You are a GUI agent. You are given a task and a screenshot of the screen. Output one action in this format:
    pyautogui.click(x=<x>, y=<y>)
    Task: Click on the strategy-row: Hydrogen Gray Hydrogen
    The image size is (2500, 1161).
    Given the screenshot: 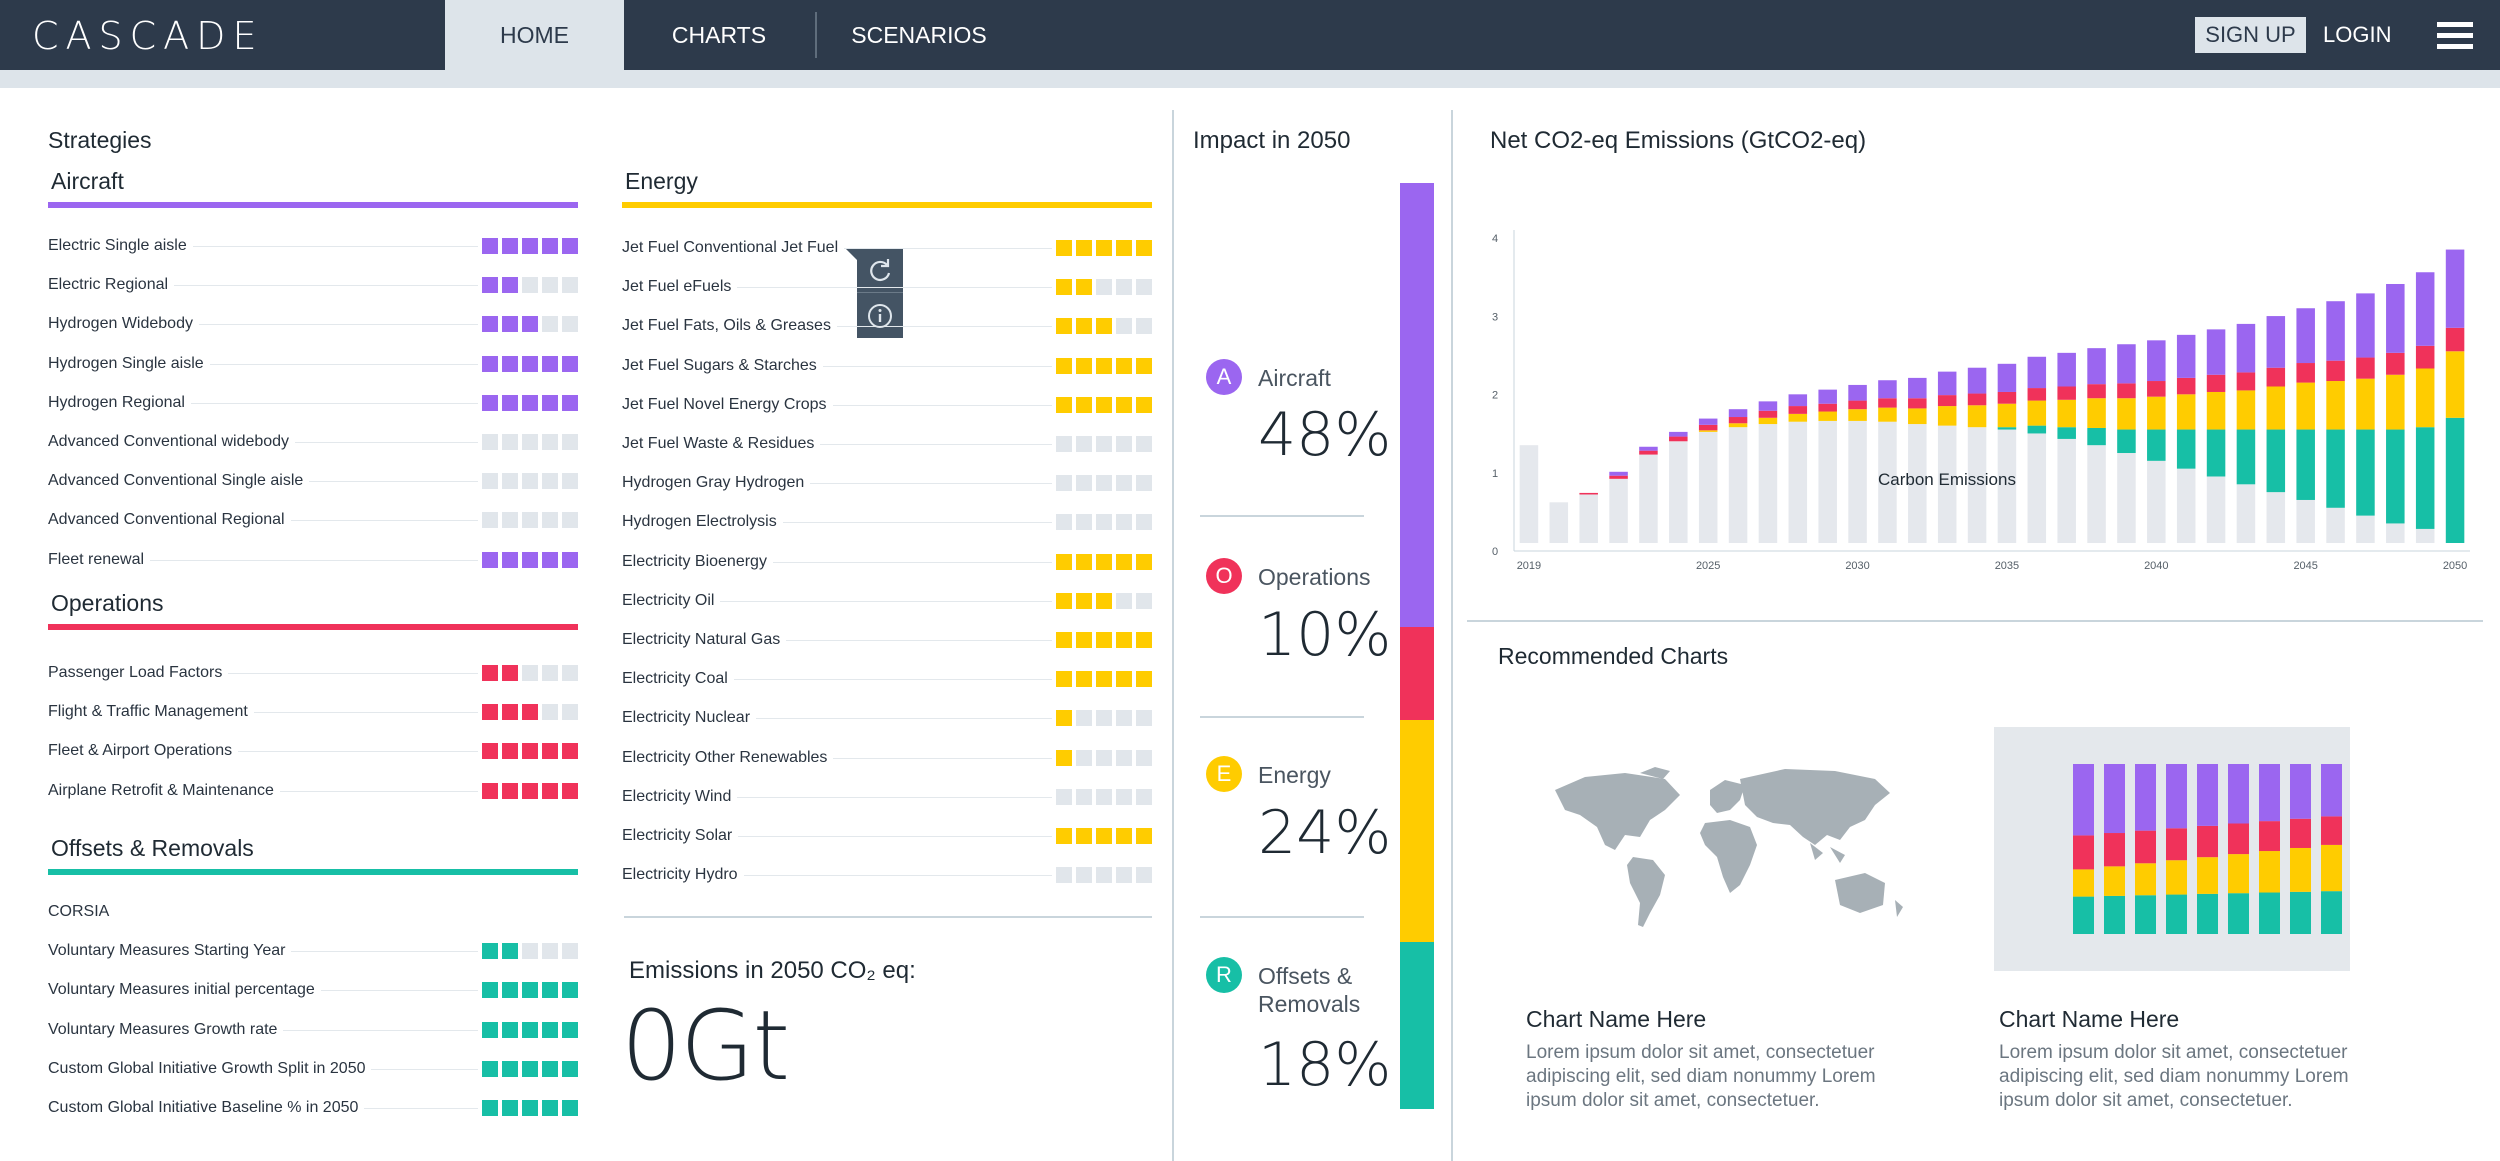 What is the action you would take?
    pyautogui.click(x=887, y=483)
    